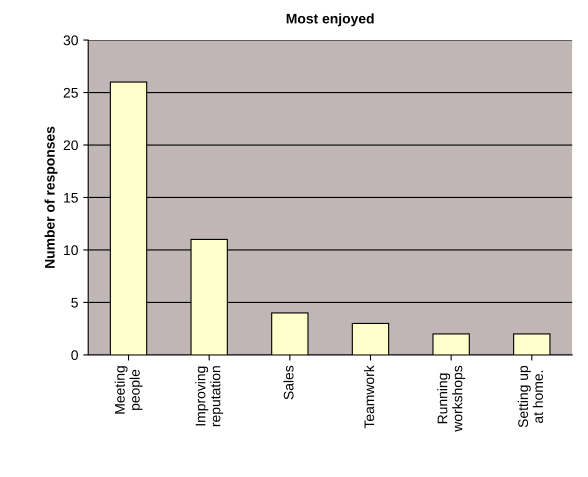 The width and height of the screenshot is (588, 477). What do you see at coordinates (531, 397) in the screenshot?
I see `x-tick-label: Setting up at home.` at bounding box center [531, 397].